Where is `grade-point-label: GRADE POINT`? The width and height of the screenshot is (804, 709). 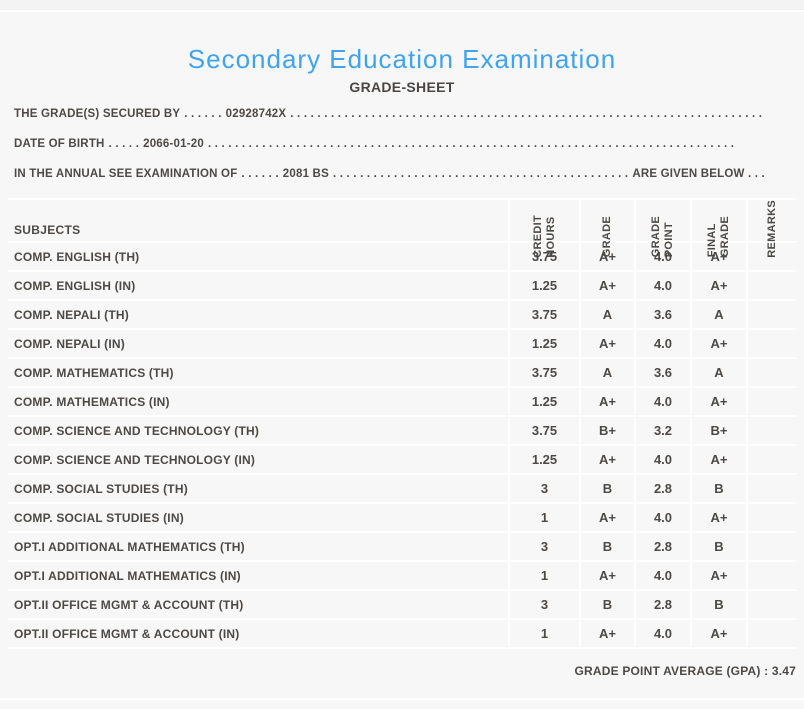
grade-point-label: GRADE POINT is located at coordinates (662, 237).